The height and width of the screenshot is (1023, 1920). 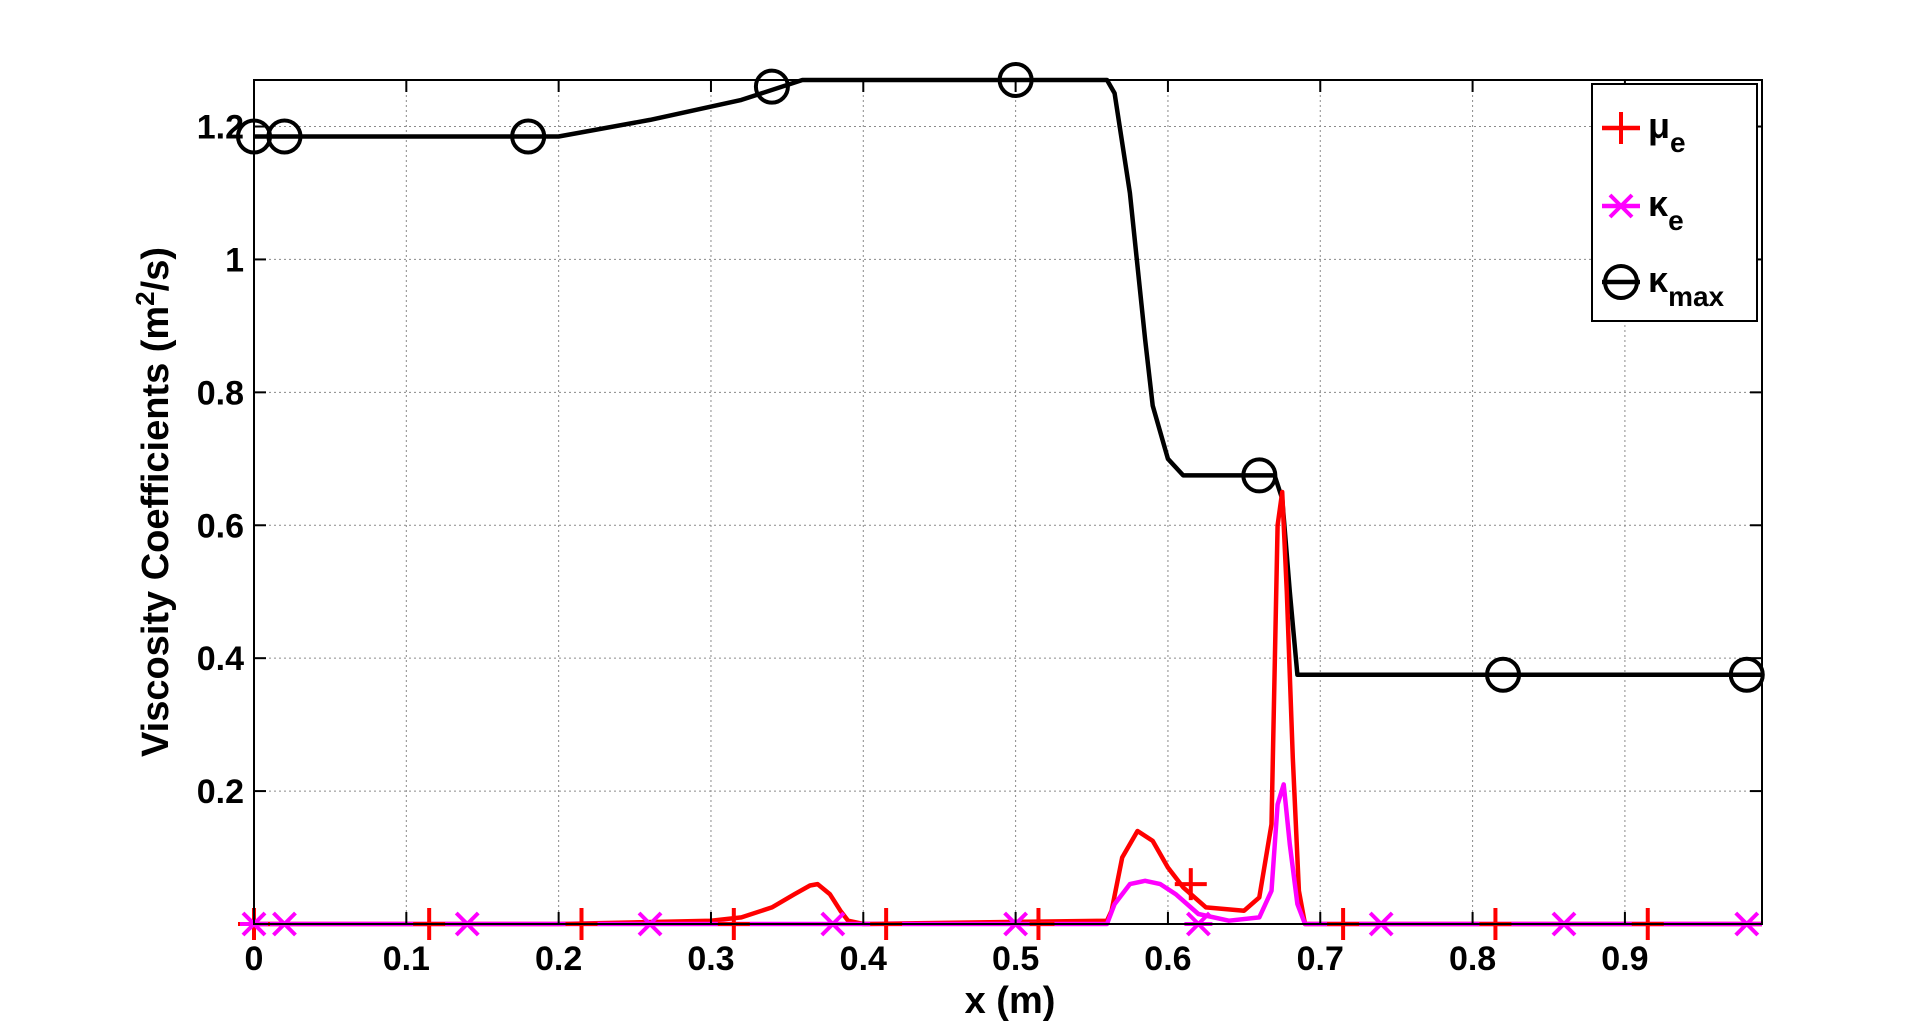 I want to click on series-line-kappa-e, so click(x=1008, y=854).